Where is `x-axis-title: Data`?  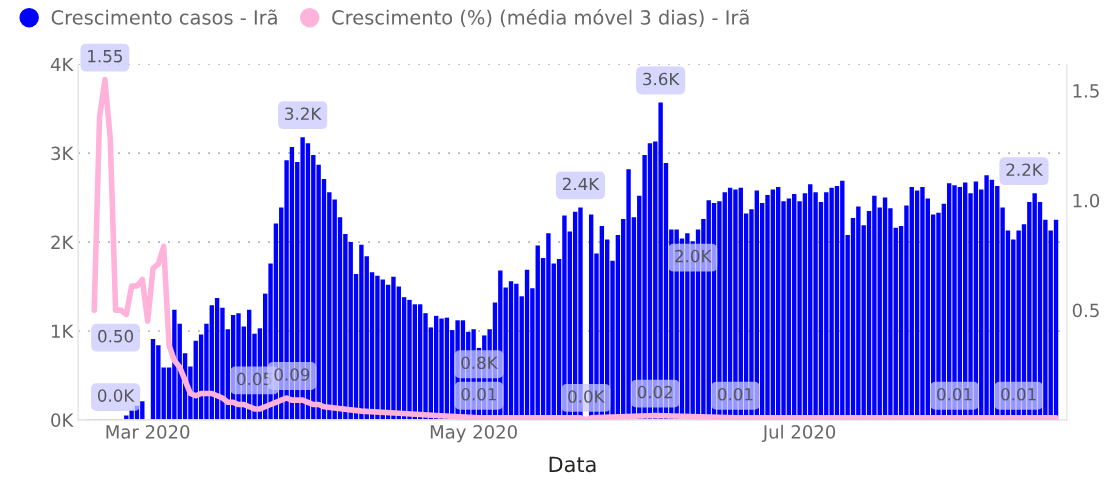 x-axis-title: Data is located at coordinates (572, 464).